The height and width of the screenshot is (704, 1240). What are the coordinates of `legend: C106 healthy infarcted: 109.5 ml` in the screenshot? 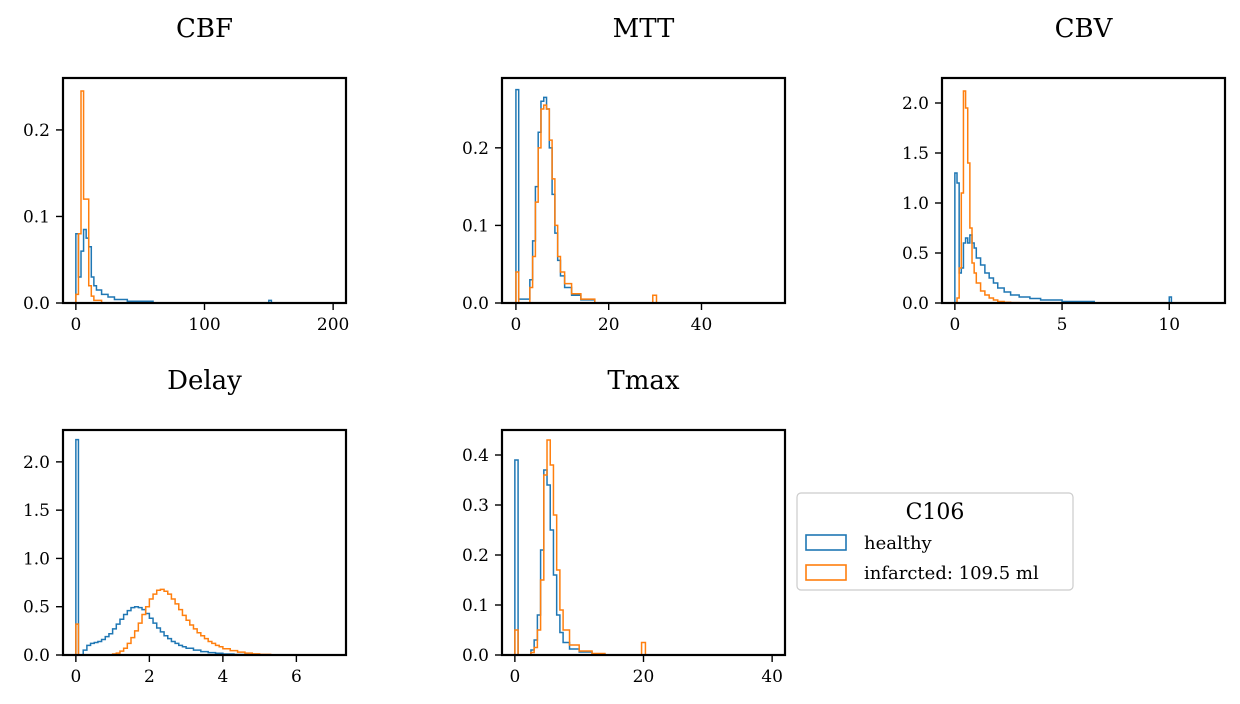 It's located at (935, 541).